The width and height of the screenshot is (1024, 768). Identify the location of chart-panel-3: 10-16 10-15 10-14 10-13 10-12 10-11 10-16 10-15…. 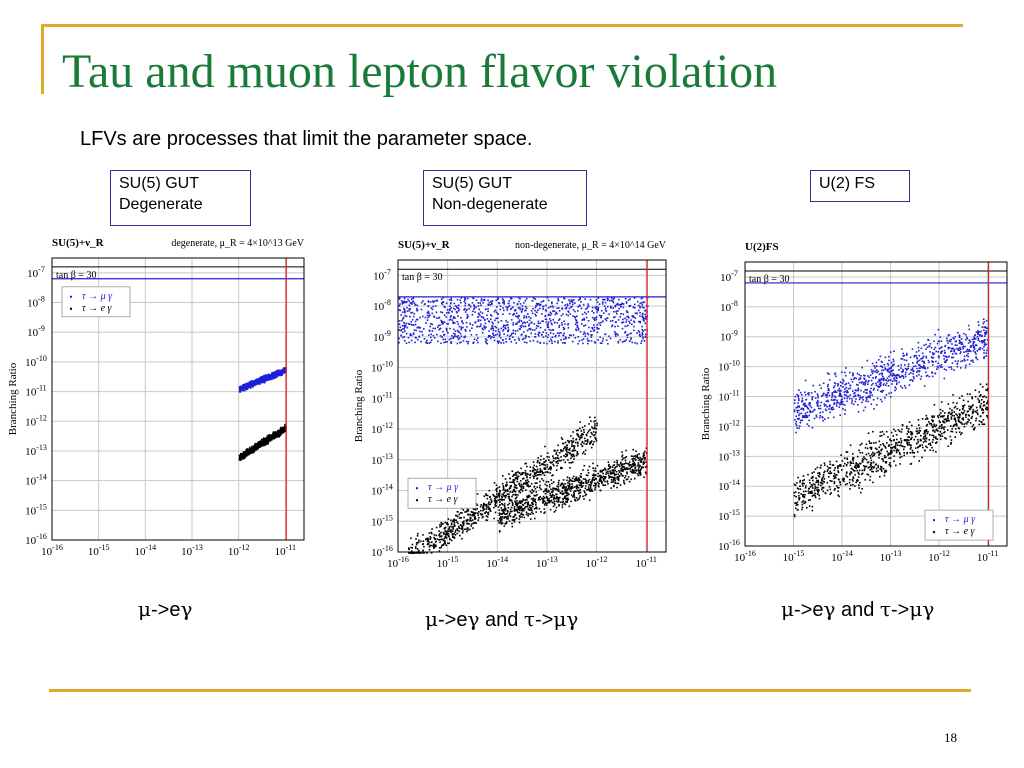
(853, 405).